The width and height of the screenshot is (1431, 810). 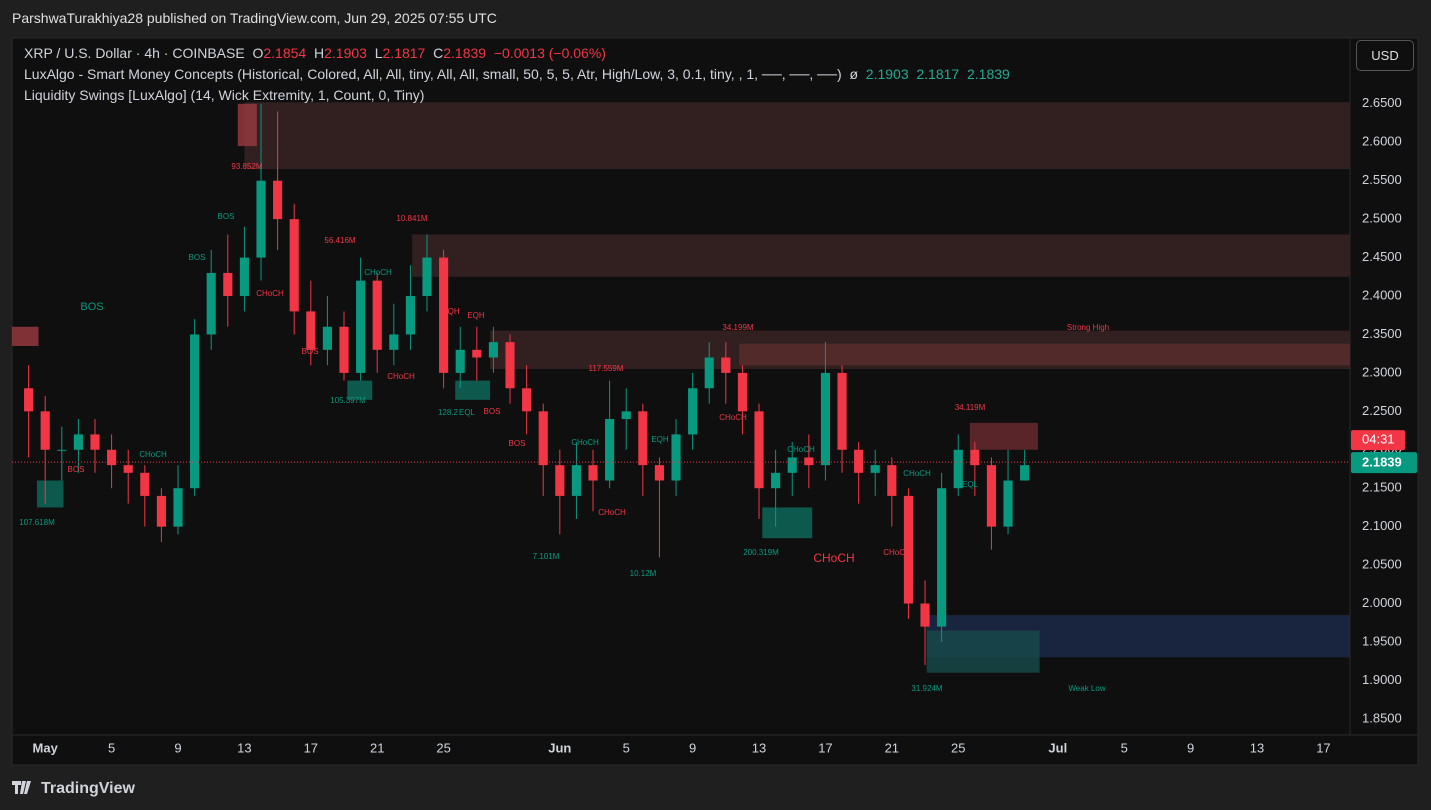 I want to click on logo, so click(x=21, y=787).